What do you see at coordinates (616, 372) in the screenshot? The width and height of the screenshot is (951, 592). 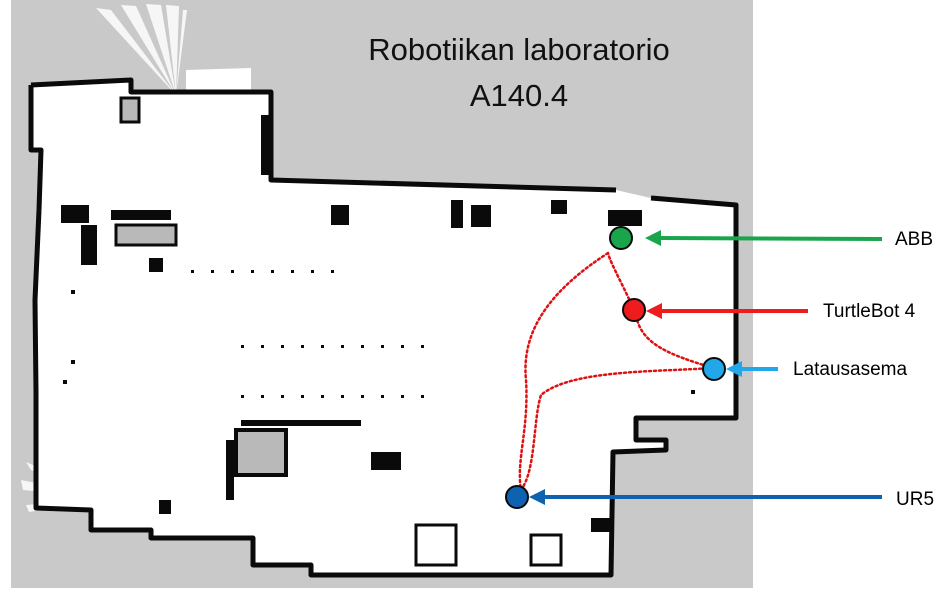 I see `route-path` at bounding box center [616, 372].